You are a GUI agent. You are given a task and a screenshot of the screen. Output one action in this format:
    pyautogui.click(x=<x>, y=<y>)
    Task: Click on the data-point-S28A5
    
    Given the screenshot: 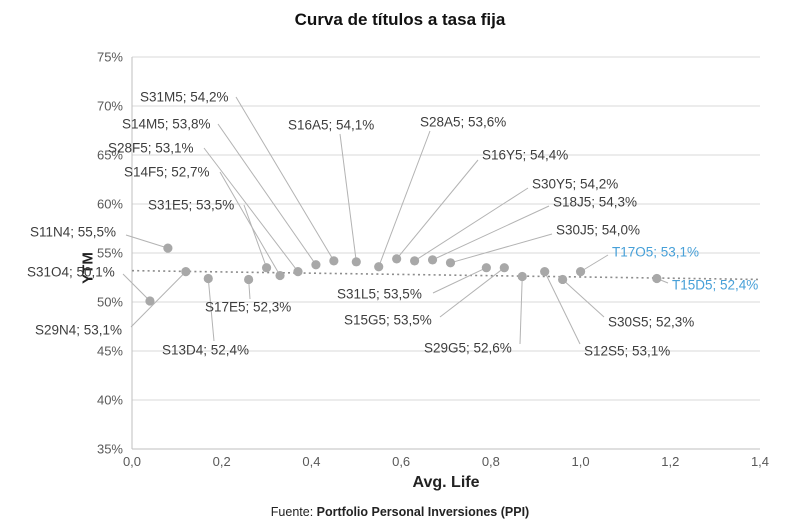 What is the action you would take?
    pyautogui.click(x=379, y=267)
    